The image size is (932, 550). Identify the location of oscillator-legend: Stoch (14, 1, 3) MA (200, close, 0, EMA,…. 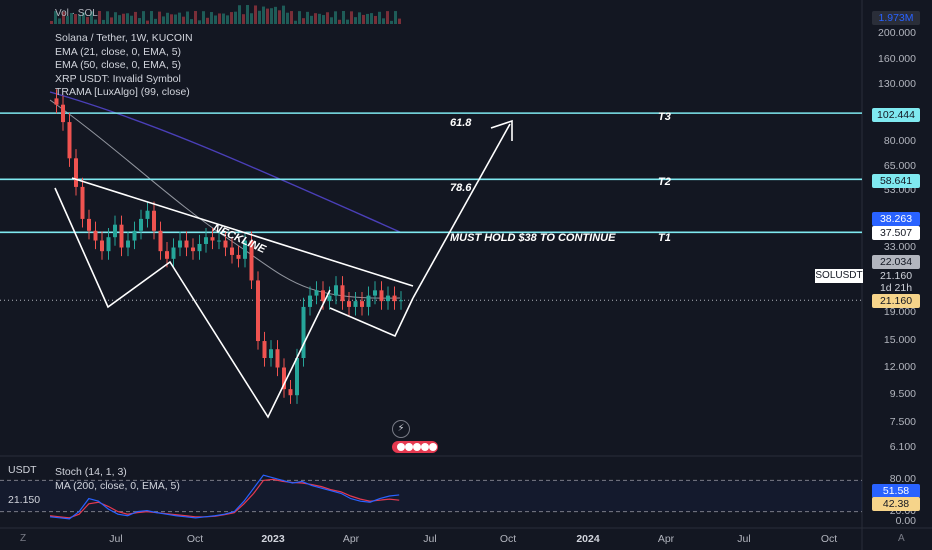
(117, 479).